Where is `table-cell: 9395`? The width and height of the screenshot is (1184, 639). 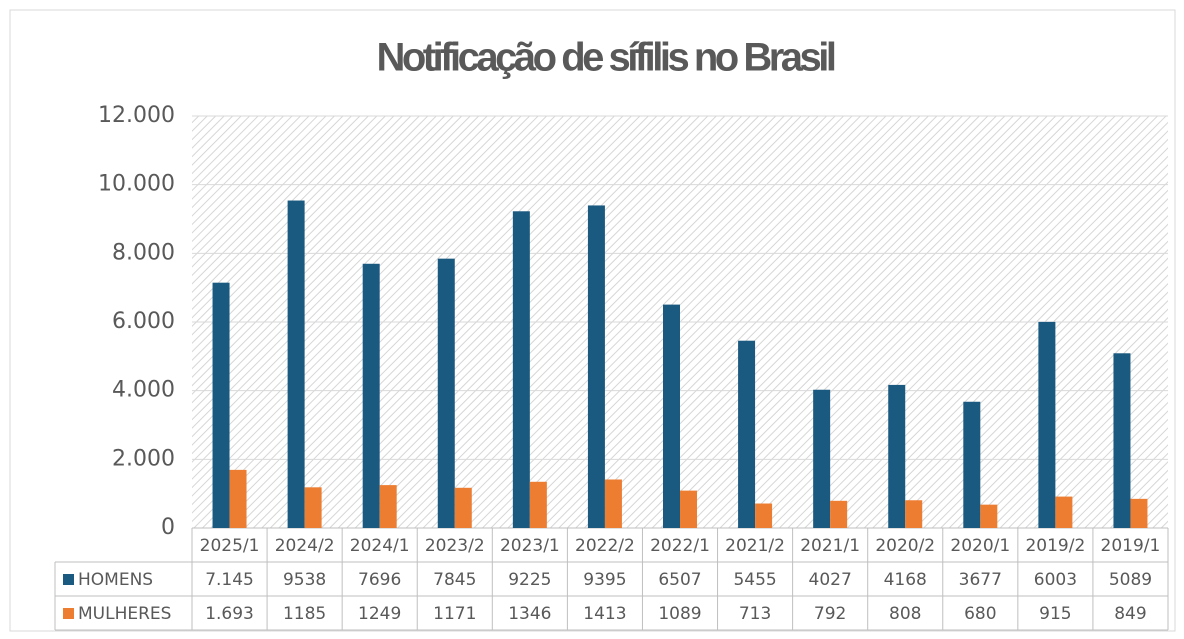 table-cell: 9395 is located at coordinates (604, 580).